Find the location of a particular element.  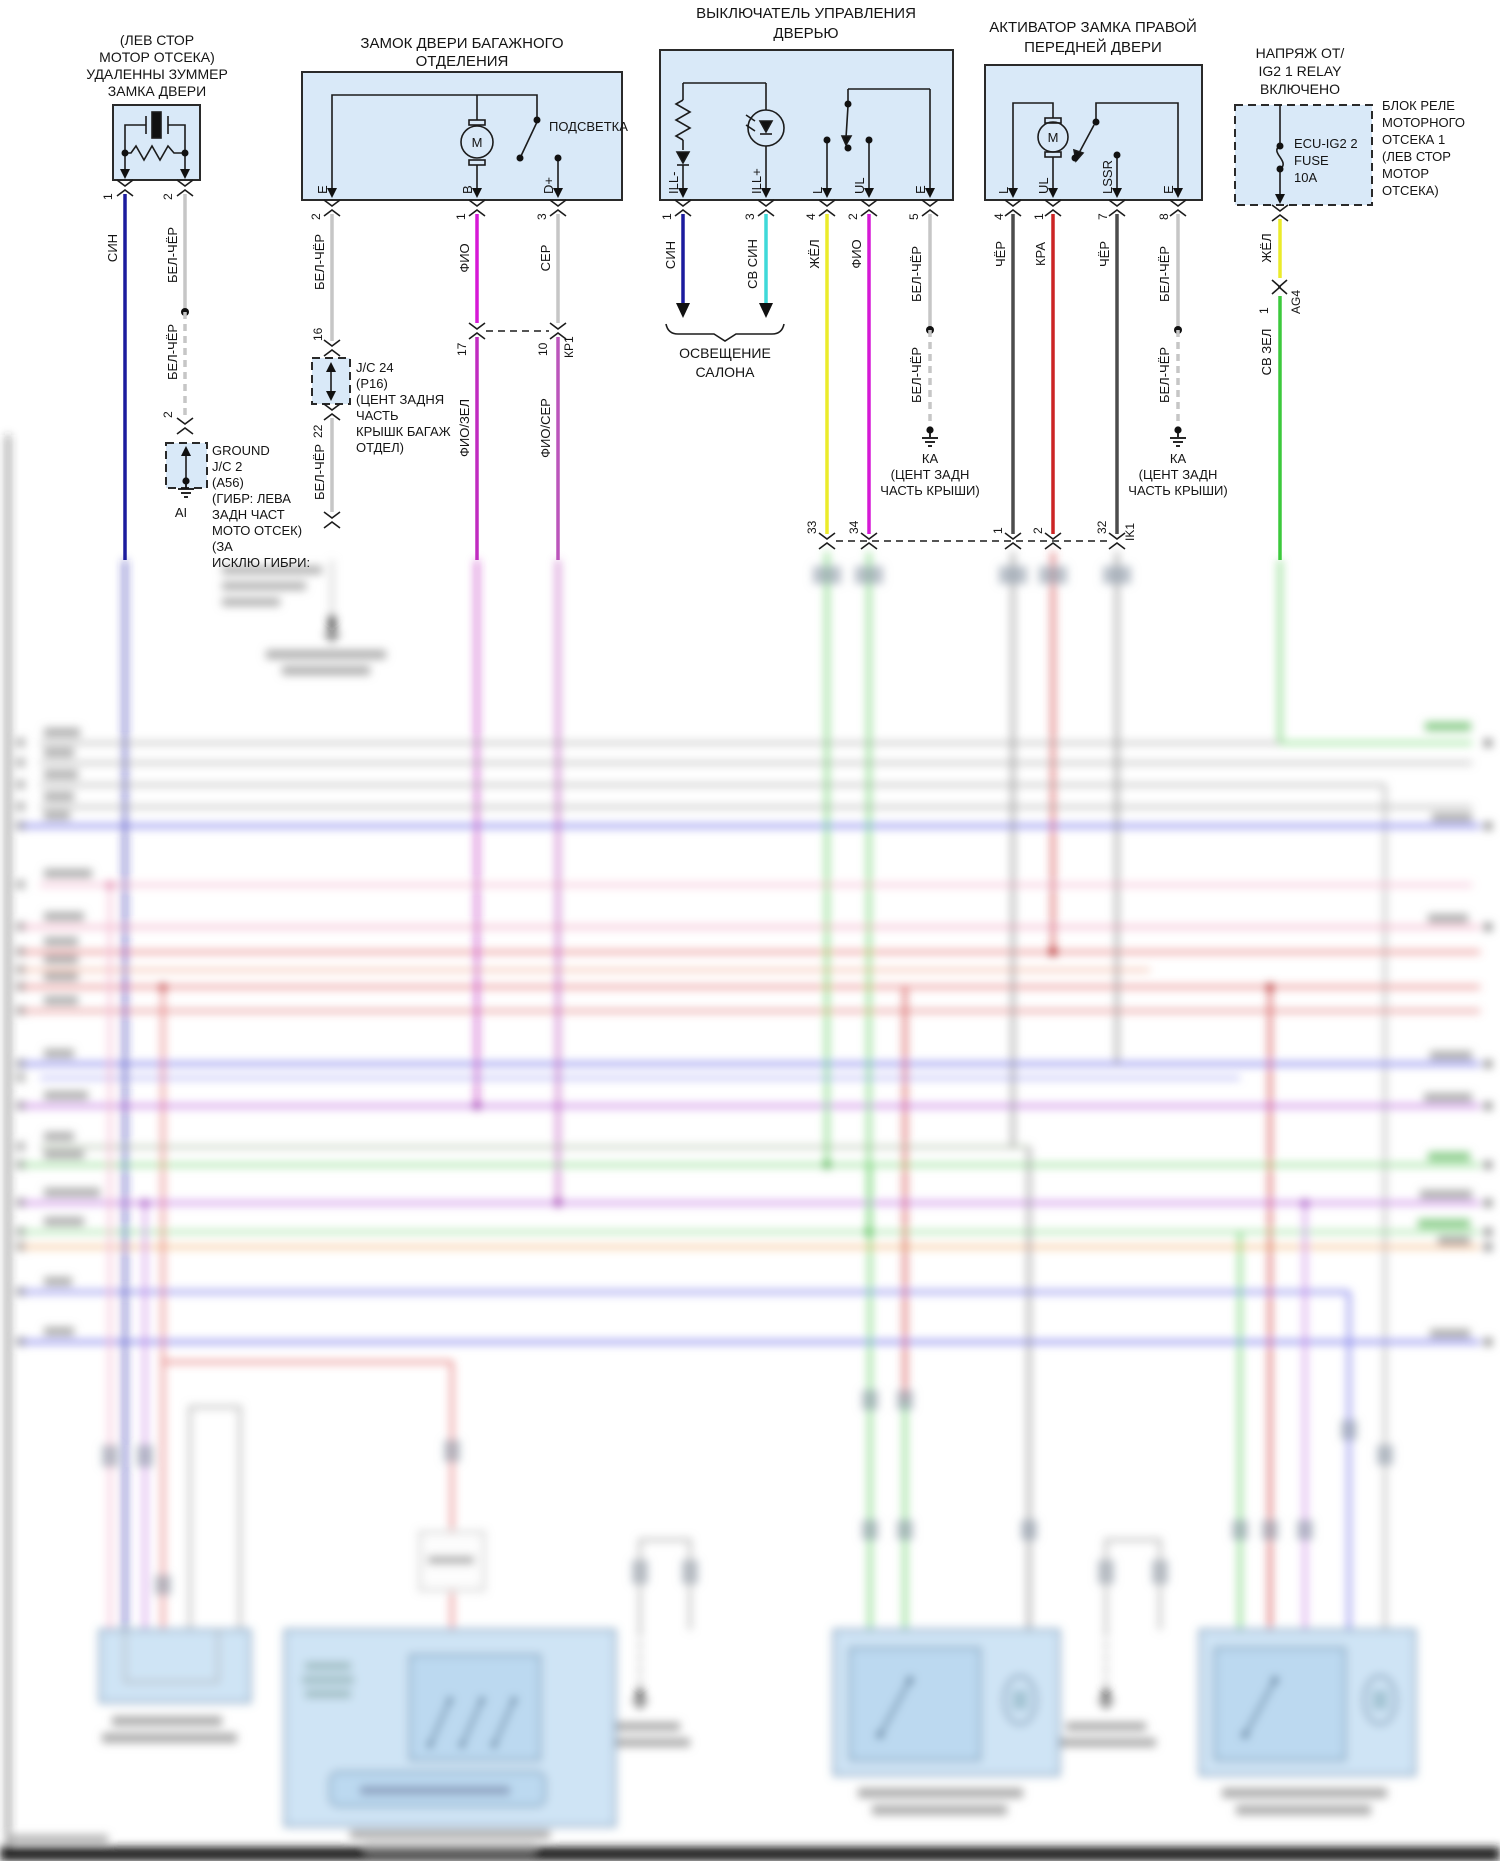

ground-pin-2: 2 is located at coordinates (168, 414).